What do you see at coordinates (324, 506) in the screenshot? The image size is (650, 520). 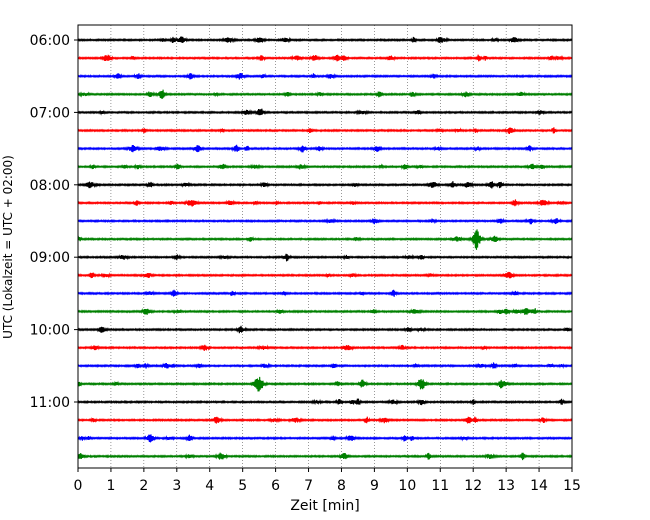 I see `x-axis-label: Zeit [min]` at bounding box center [324, 506].